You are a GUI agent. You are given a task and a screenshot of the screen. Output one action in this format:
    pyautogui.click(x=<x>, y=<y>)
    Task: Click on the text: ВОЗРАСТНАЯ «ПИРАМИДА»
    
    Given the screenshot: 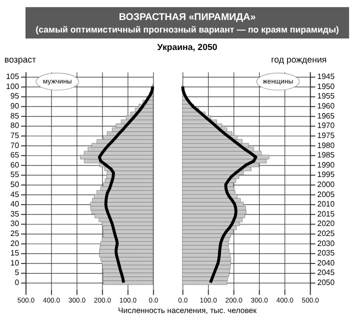 What is the action you would take?
    pyautogui.click(x=187, y=17)
    